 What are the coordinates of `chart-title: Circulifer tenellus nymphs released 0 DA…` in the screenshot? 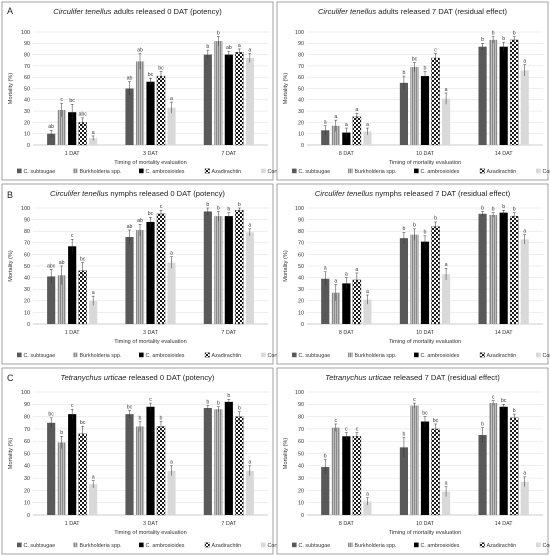 It's located at (137, 193).